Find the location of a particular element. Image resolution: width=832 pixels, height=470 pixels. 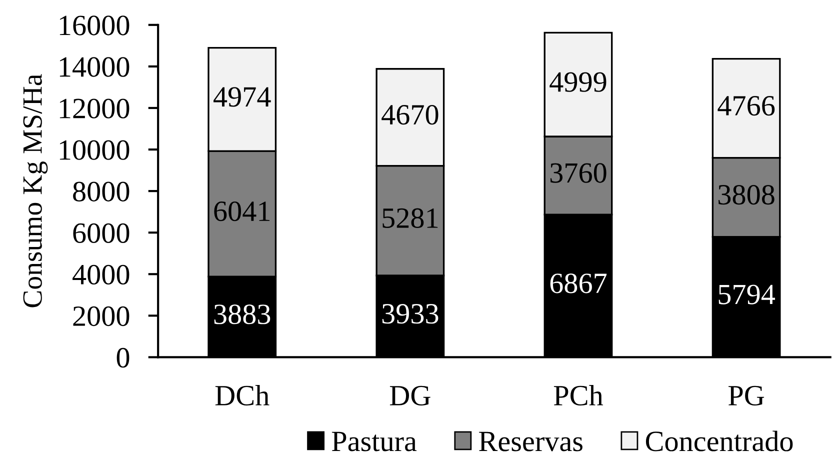

data-label: 3883 is located at coordinates (242, 314).